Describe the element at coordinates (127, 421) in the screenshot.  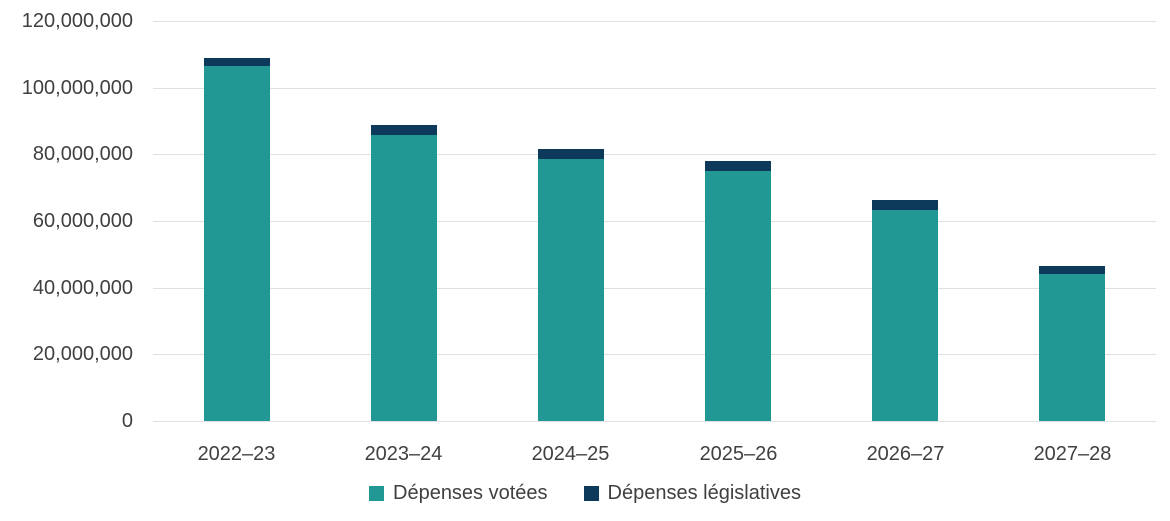
I see `y-tick-label: 0` at that location.